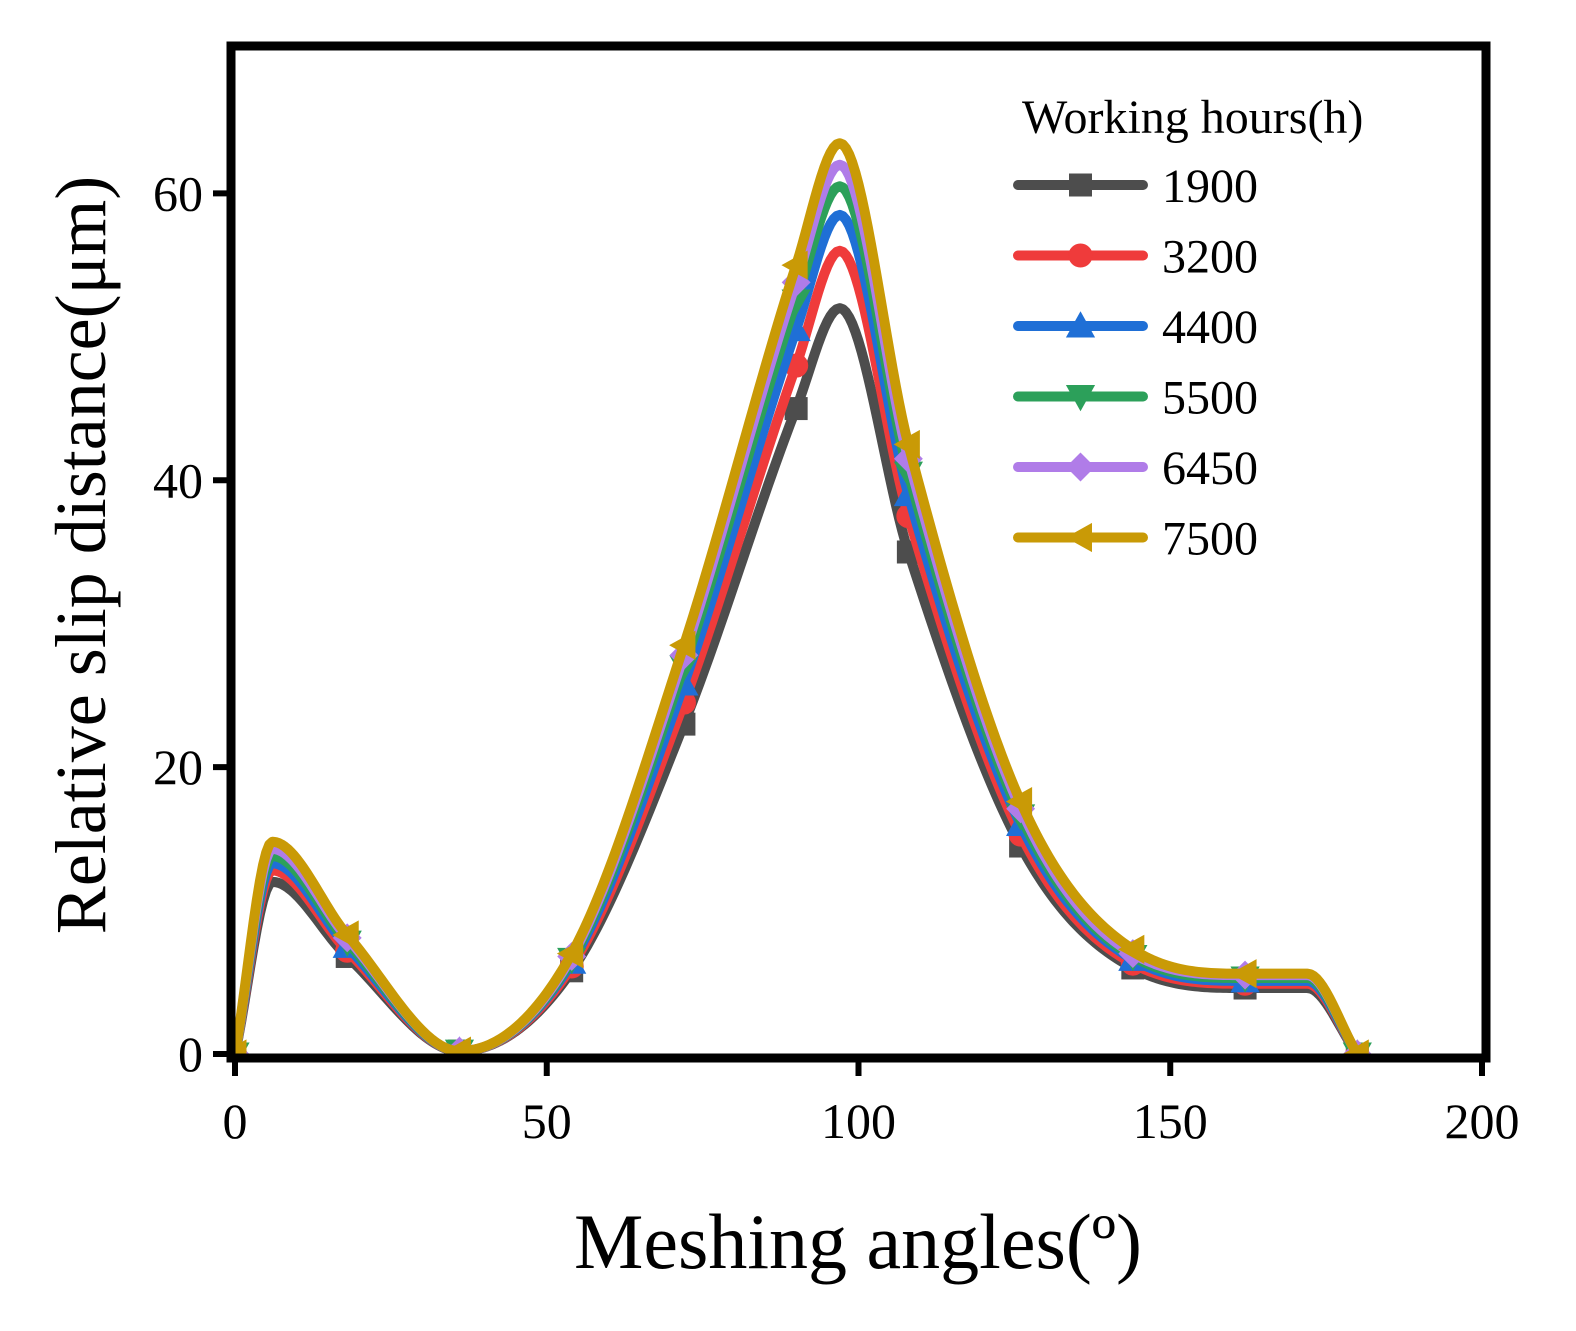 This screenshot has width=1576, height=1331. Describe the element at coordinates (1170, 1121) in the screenshot. I see `x-tick-label-150: 150` at that location.